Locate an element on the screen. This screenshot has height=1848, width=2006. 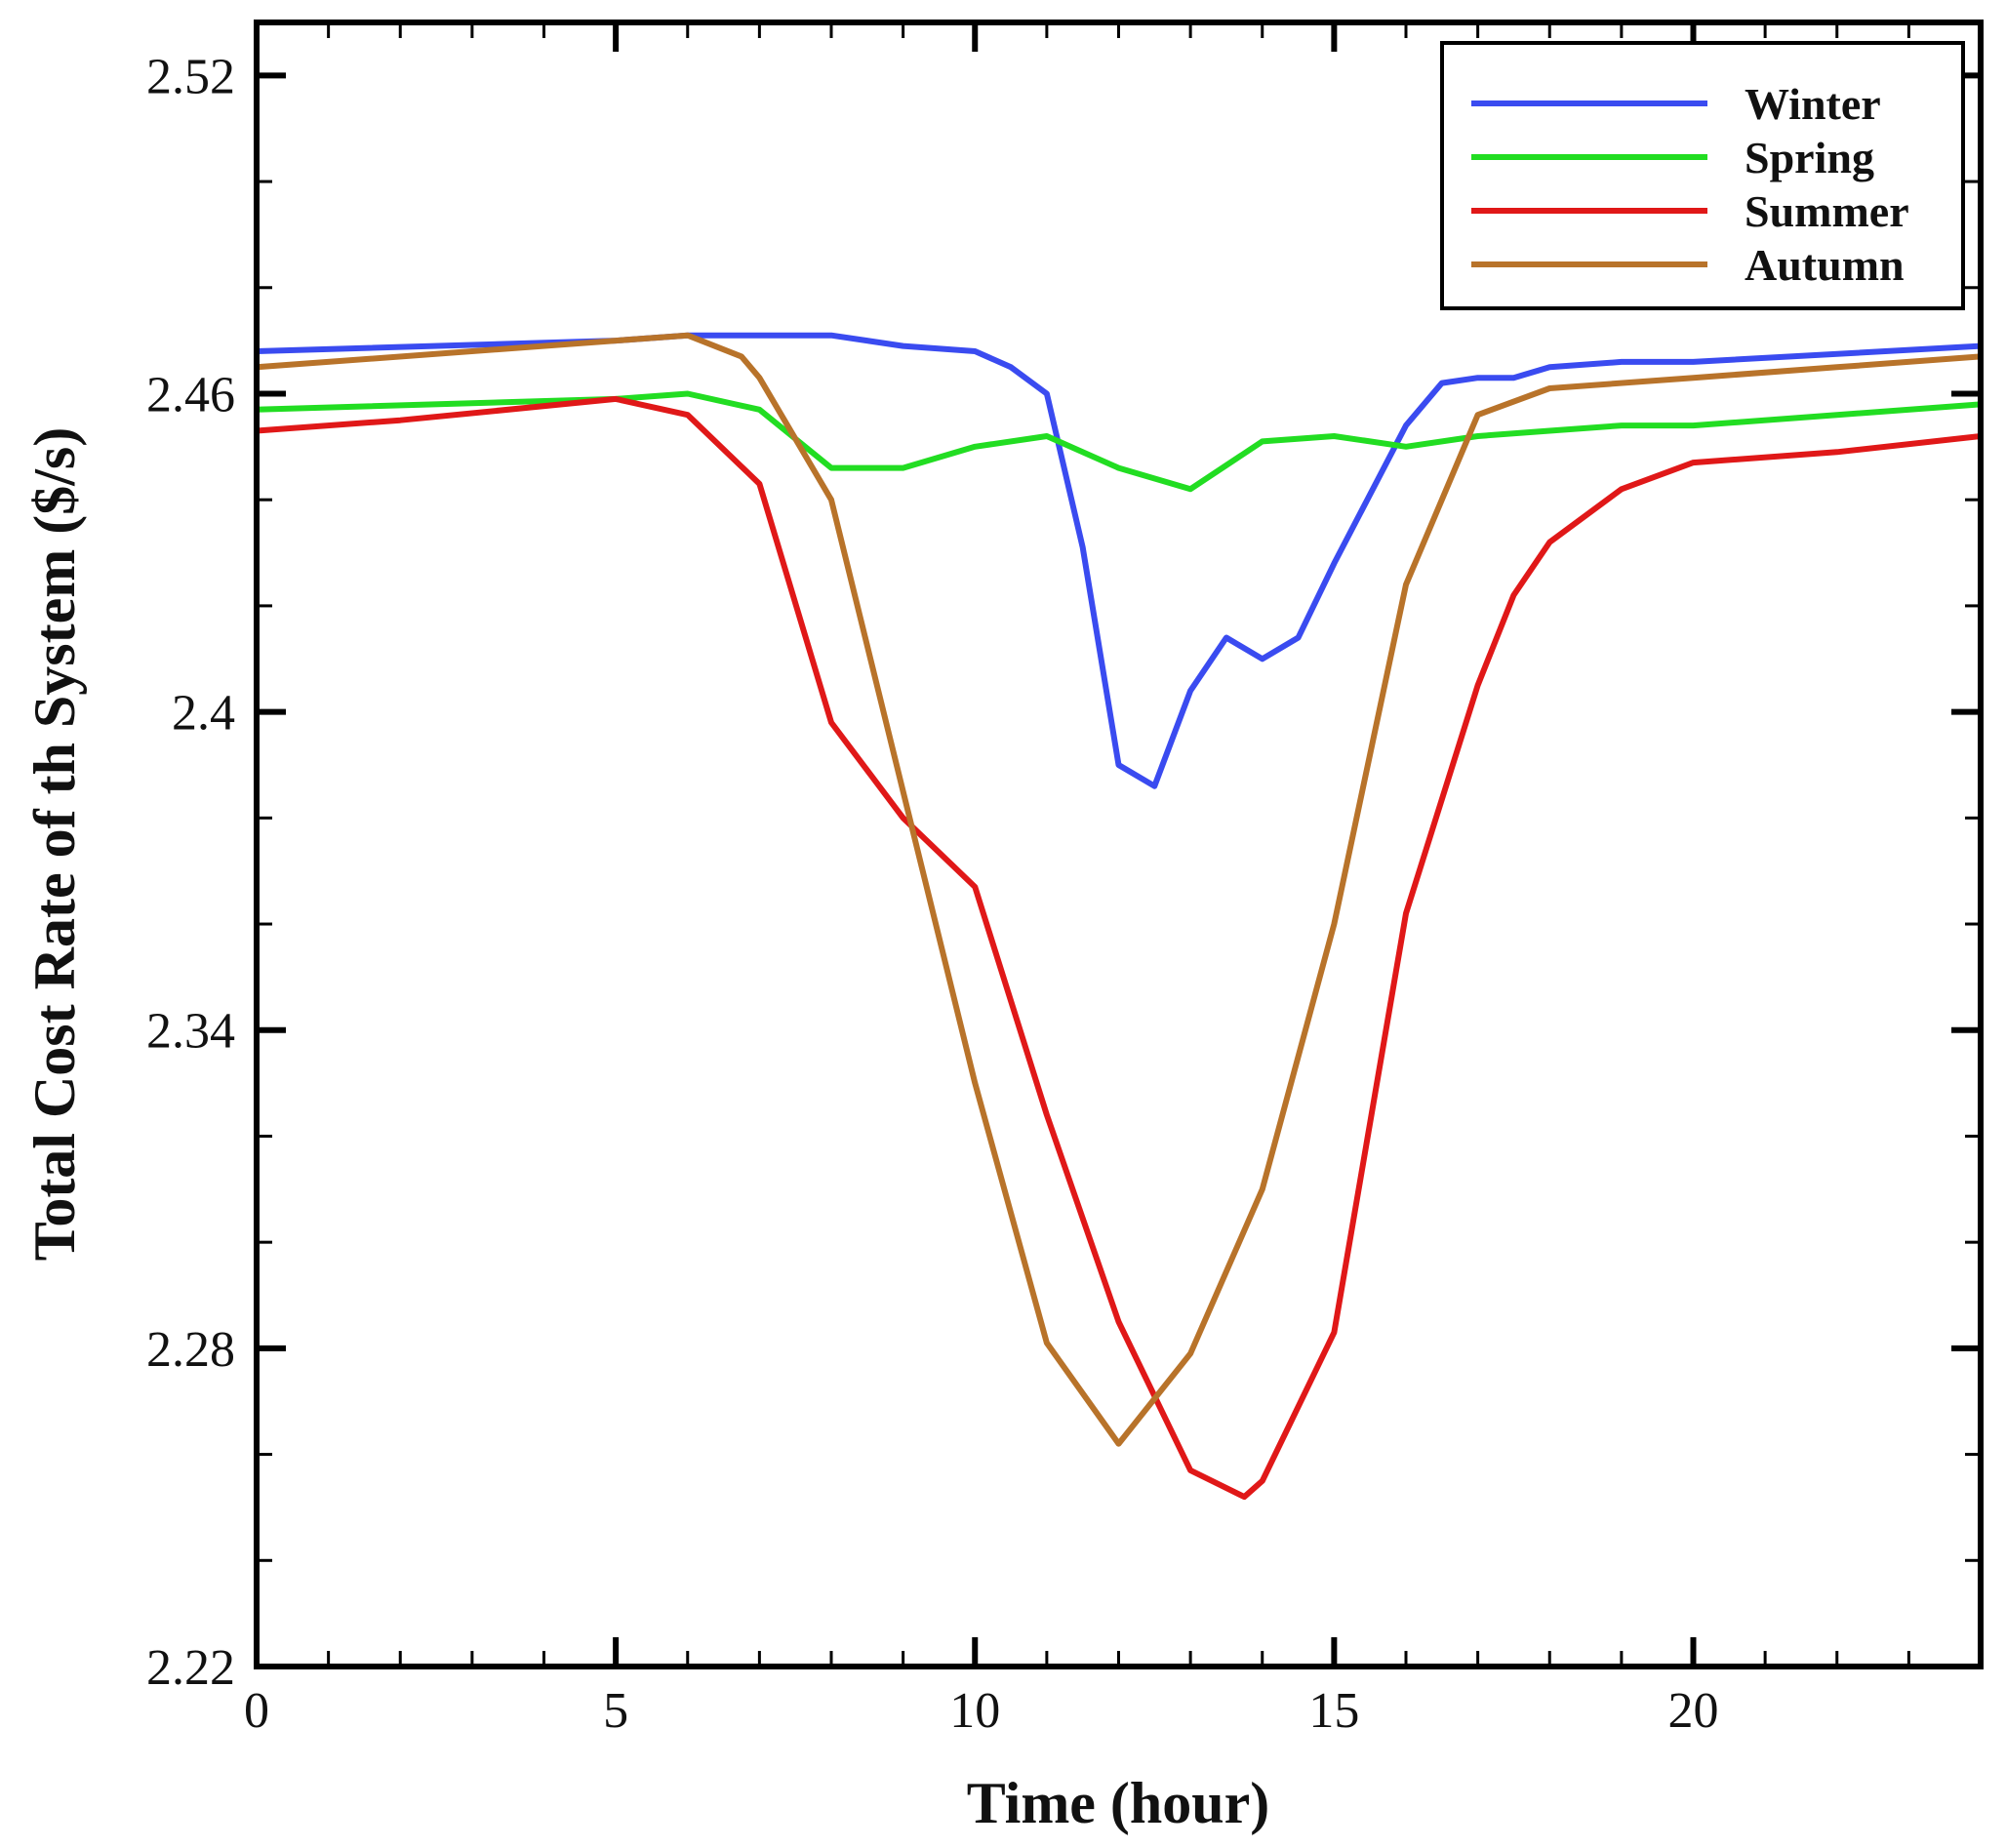
x-tick-label: 5 is located at coordinates (616, 1711).